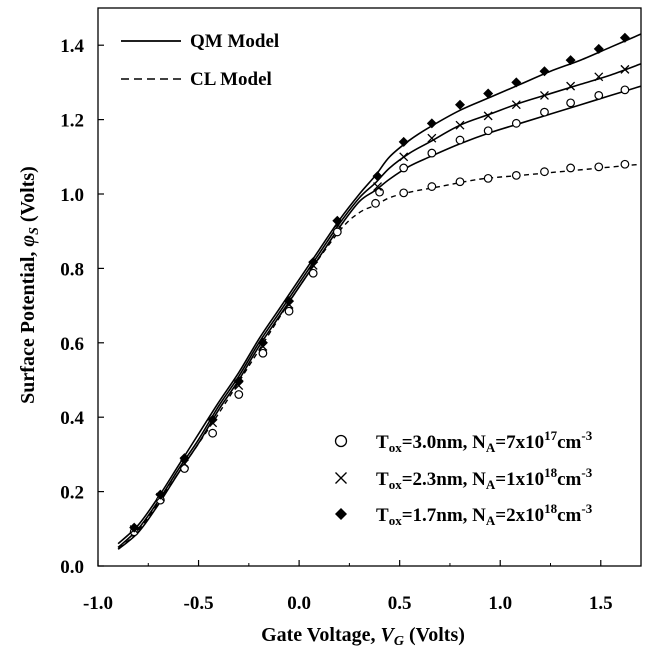 This screenshot has width=664, height=648. What do you see at coordinates (72, 269) in the screenshot?
I see `y-tick-label: 0.8` at bounding box center [72, 269].